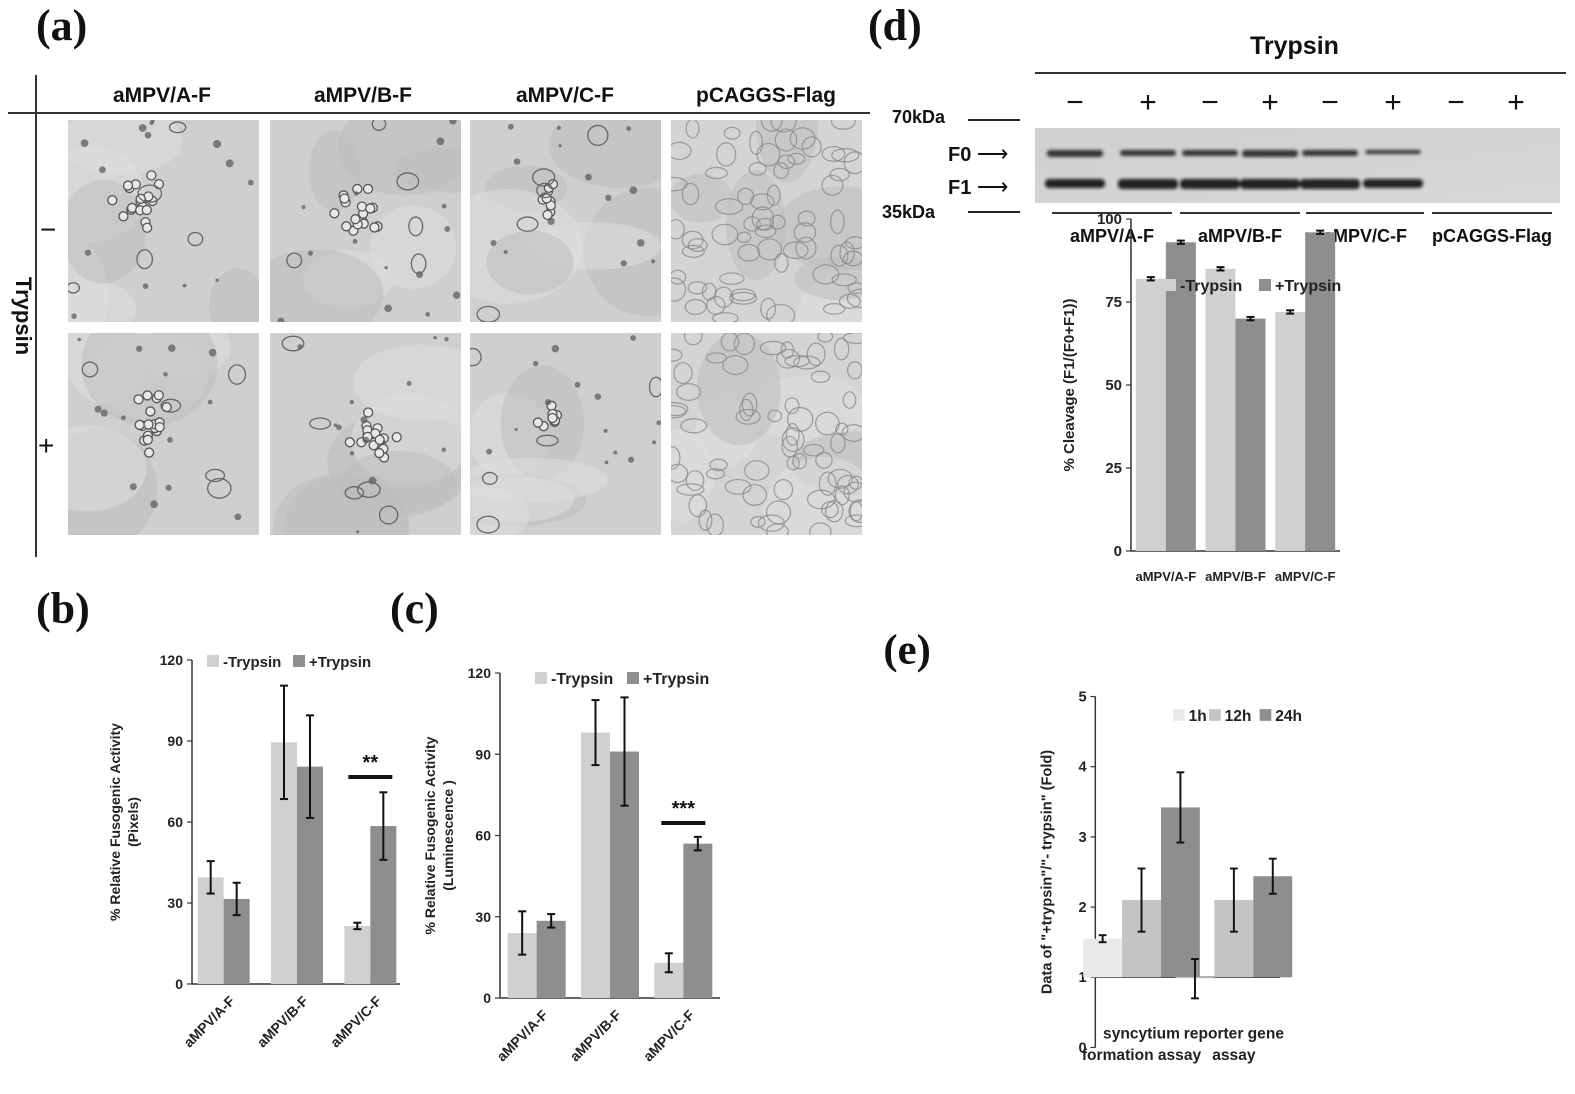 This screenshot has height=1094, width=1575. Describe the element at coordinates (1069, 385) in the screenshot. I see `y-axis-label: % Cleavage (F1/(F0+F1))` at that location.